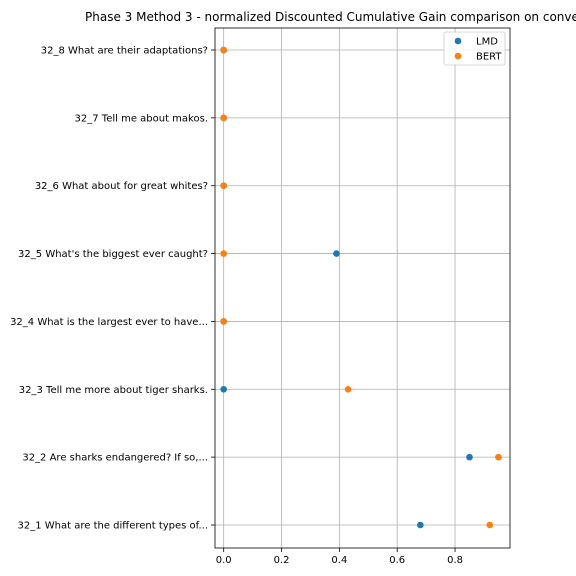  What do you see at coordinates (224, 560) in the screenshot?
I see `x-tick-label: 0.0` at bounding box center [224, 560].